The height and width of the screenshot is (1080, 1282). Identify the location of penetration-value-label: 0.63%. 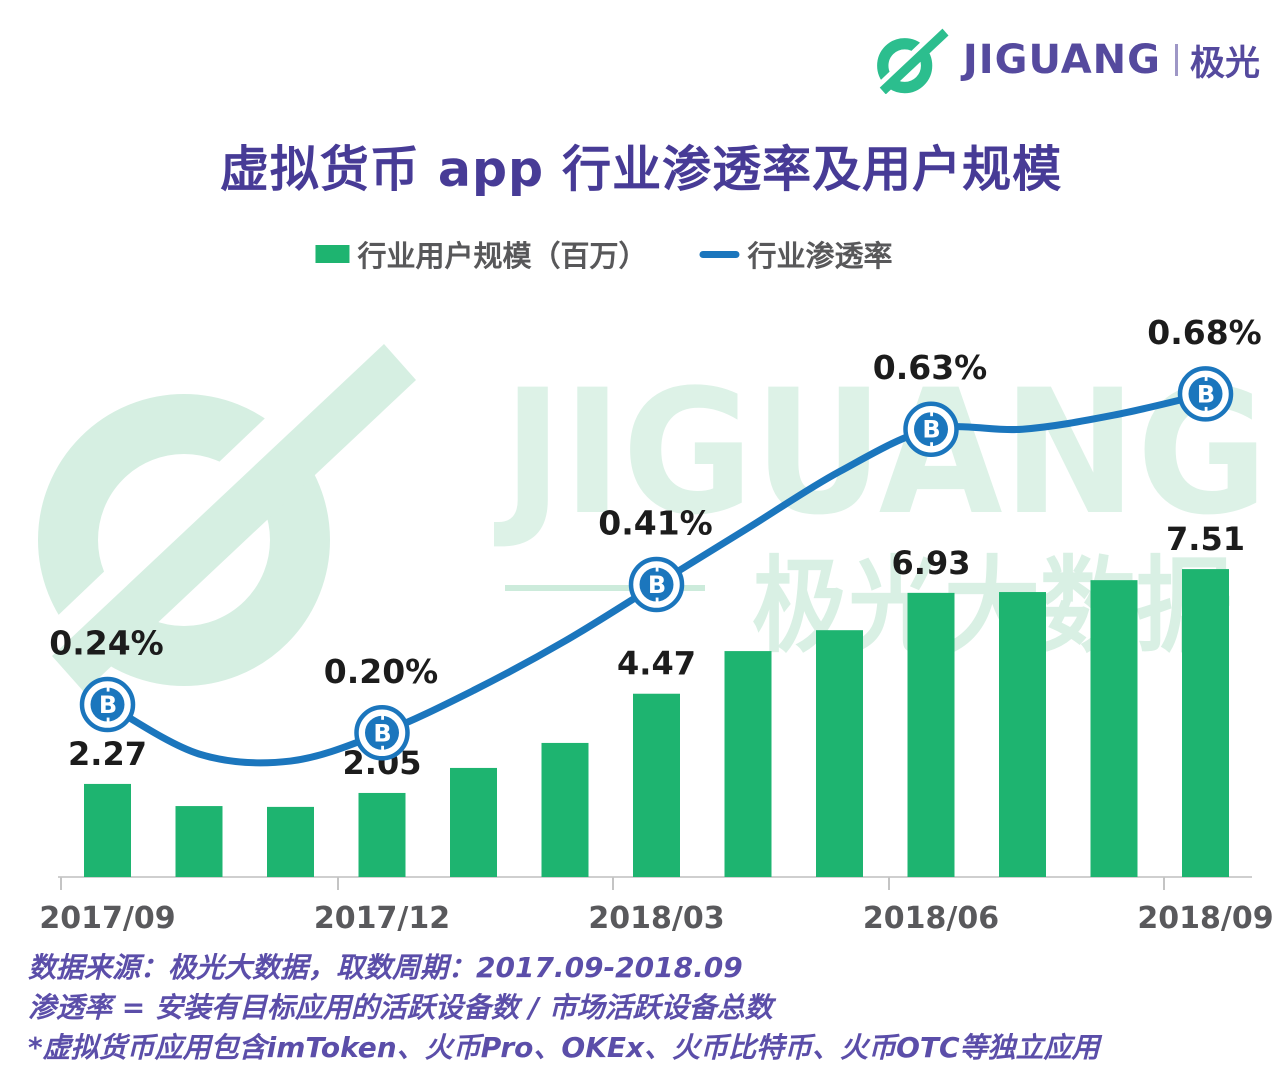
(930, 367).